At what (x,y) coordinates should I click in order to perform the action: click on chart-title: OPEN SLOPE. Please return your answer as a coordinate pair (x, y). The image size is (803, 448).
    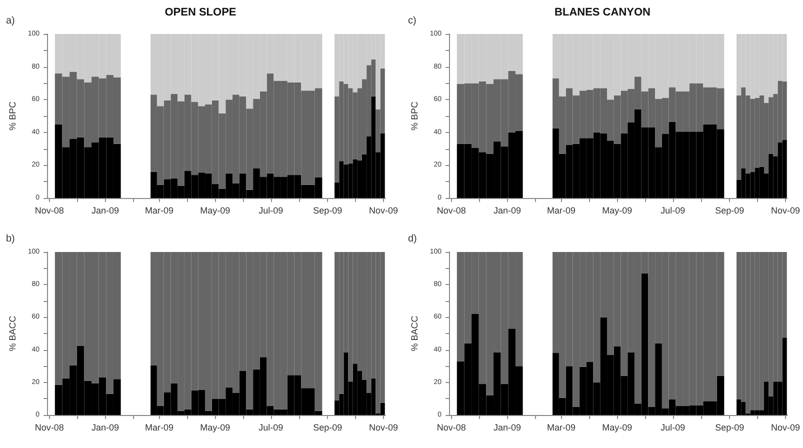
    Looking at the image, I should click on (200, 12).